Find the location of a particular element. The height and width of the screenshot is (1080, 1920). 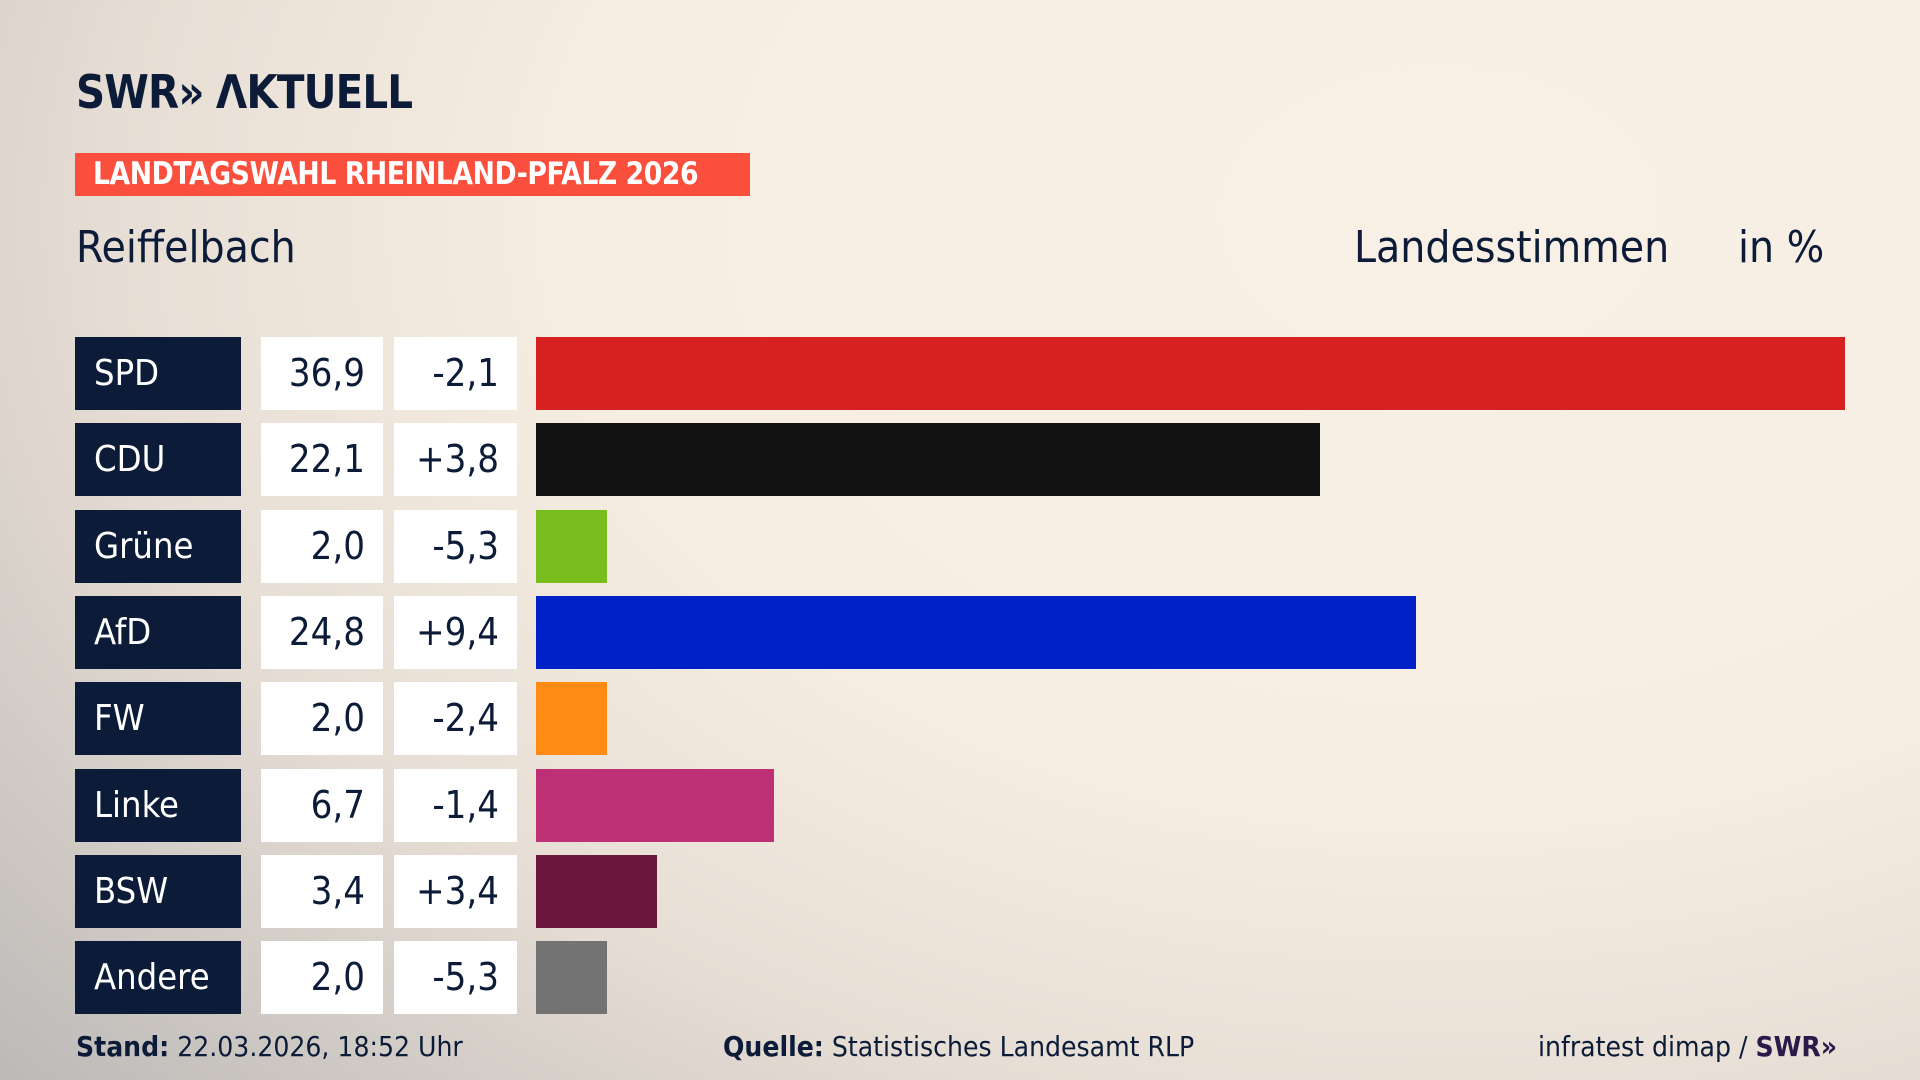

party-value: 3,4 is located at coordinates (322, 891).